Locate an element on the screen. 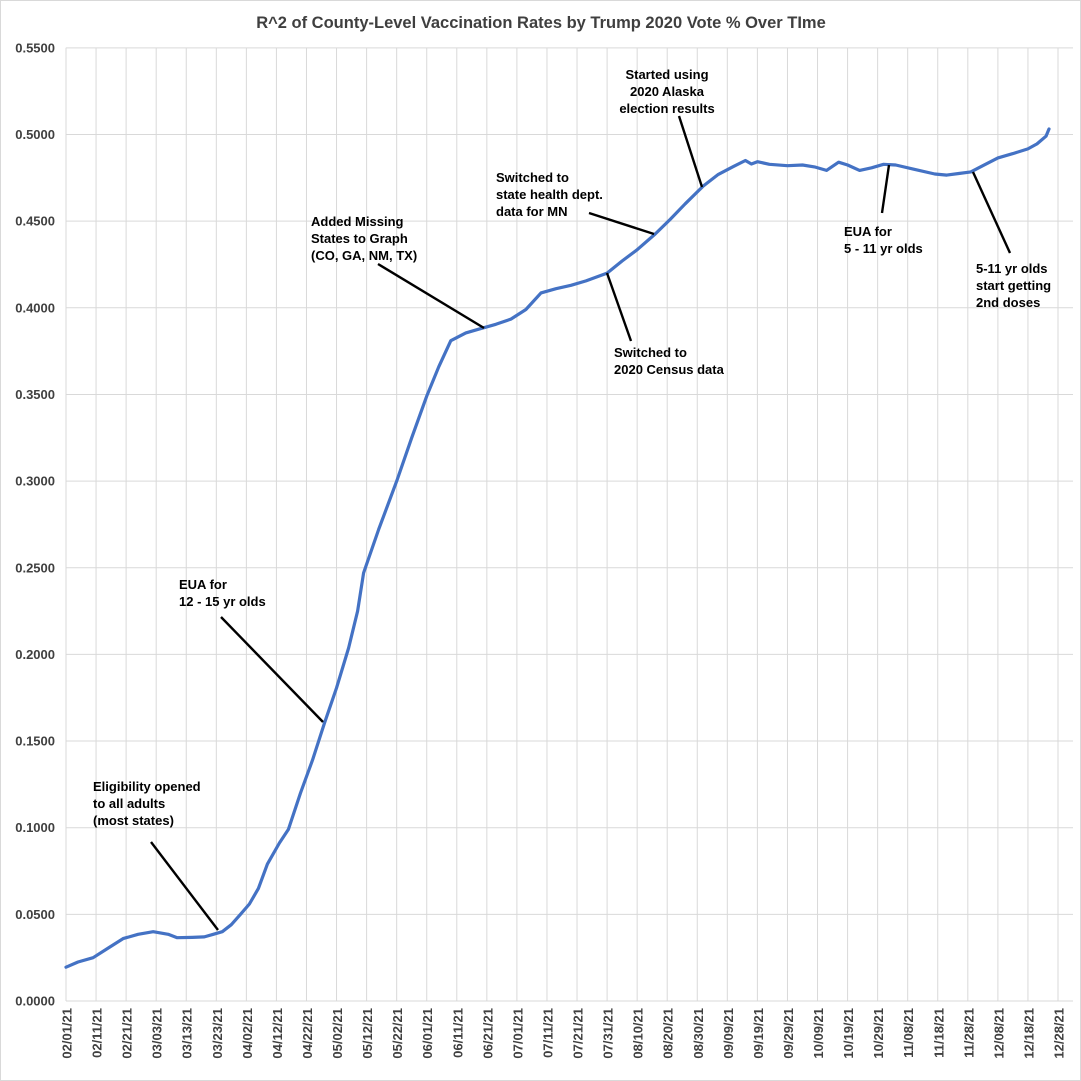 The height and width of the screenshot is (1081, 1081). y-tick-label: 0.2500 is located at coordinates (35, 567).